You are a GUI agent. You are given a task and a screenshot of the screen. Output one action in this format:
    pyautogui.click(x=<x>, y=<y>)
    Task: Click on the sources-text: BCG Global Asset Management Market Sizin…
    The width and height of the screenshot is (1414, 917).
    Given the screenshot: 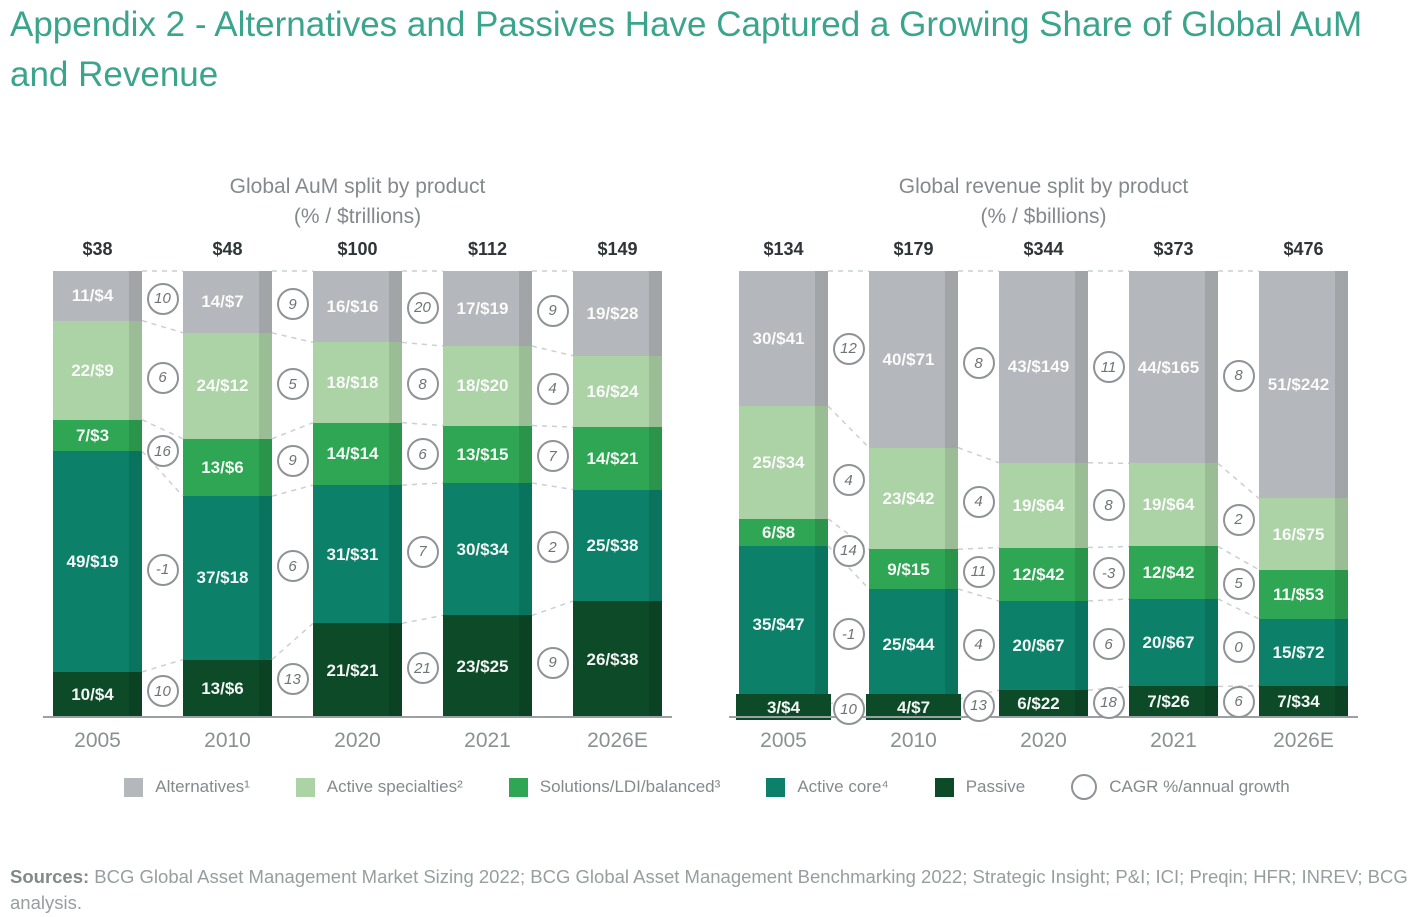 What is the action you would take?
    pyautogui.click(x=709, y=889)
    